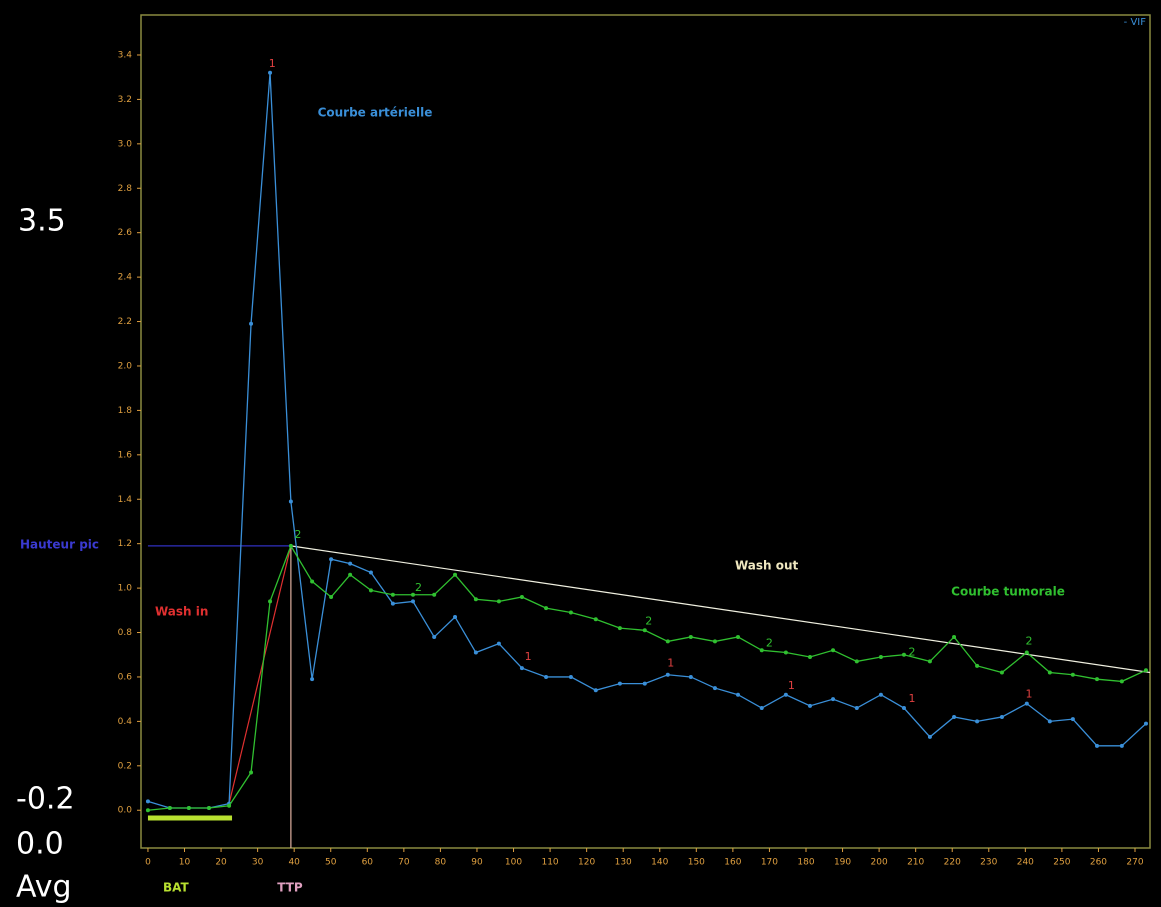 Image resolution: width=1161 pixels, height=907 pixels. What do you see at coordinates (1134, 863) in the screenshot?
I see `x-tick-label: 270` at bounding box center [1134, 863].